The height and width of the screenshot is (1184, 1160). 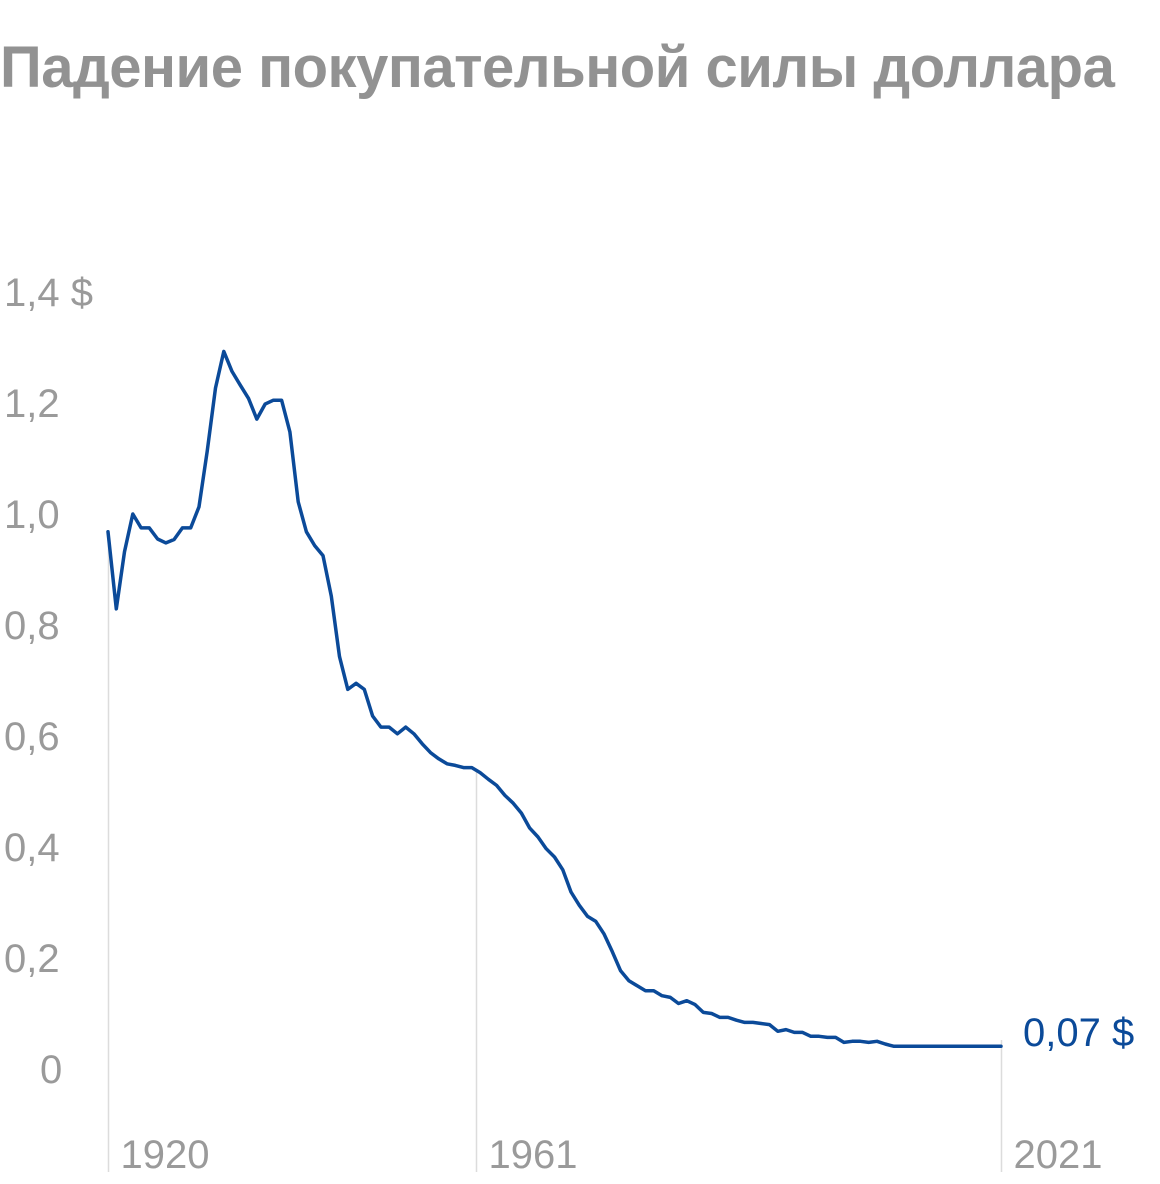 I want to click on y-tick-label: 1,4 $, so click(x=48, y=293).